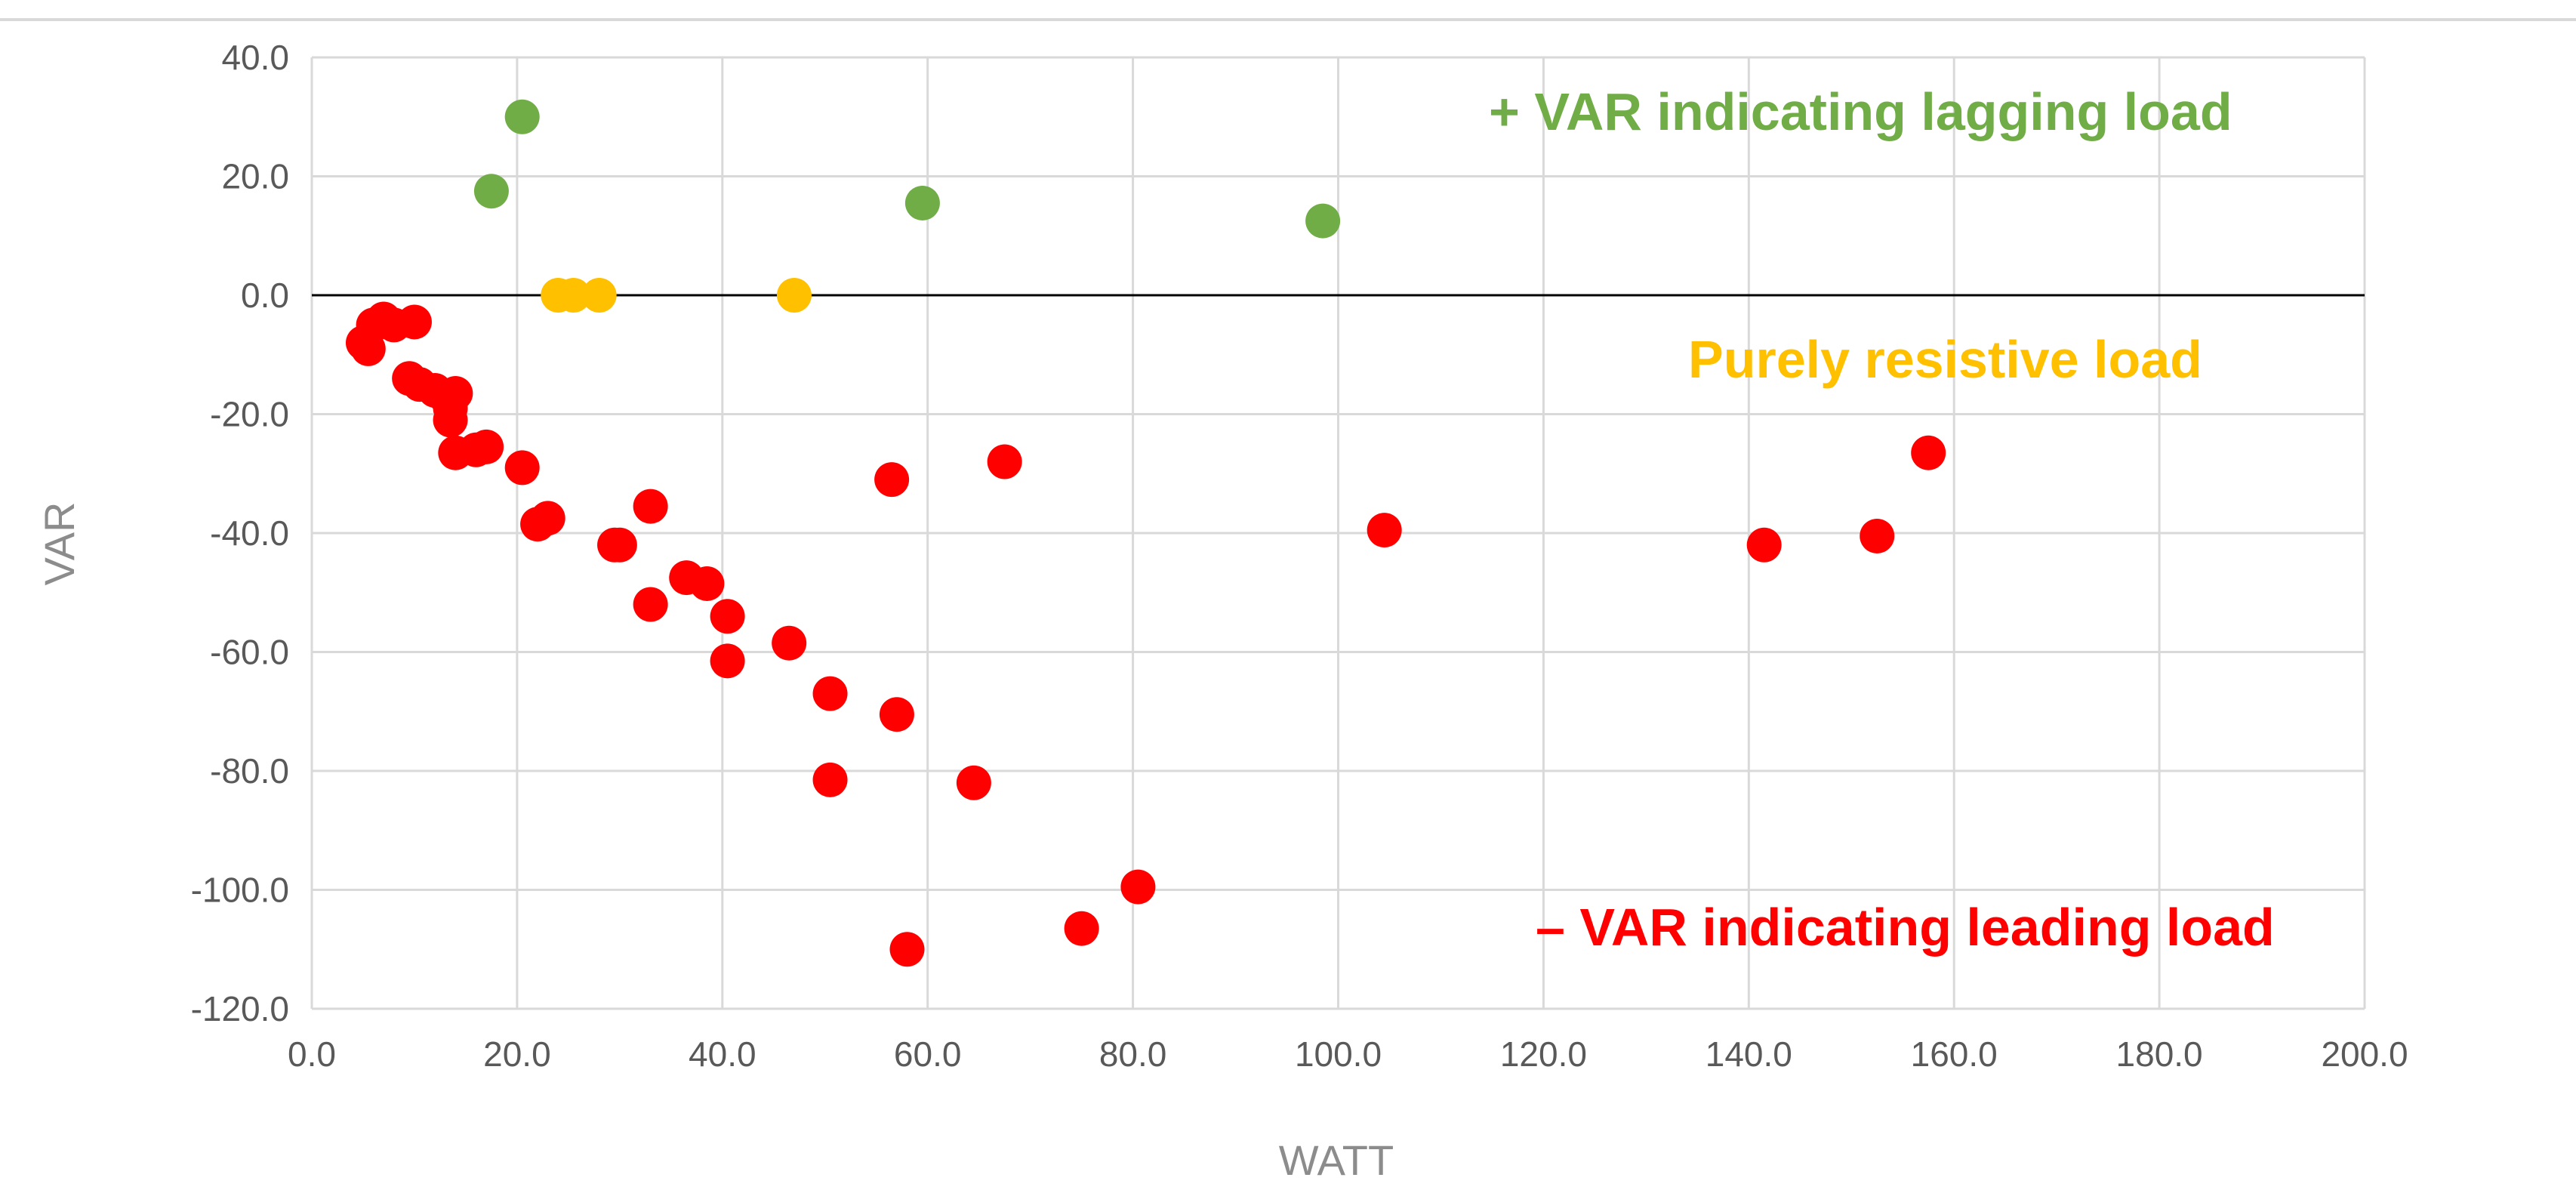 This screenshot has width=2576, height=1193. Describe the element at coordinates (249, 652) in the screenshot. I see `y-tick-label: -60.0` at that location.